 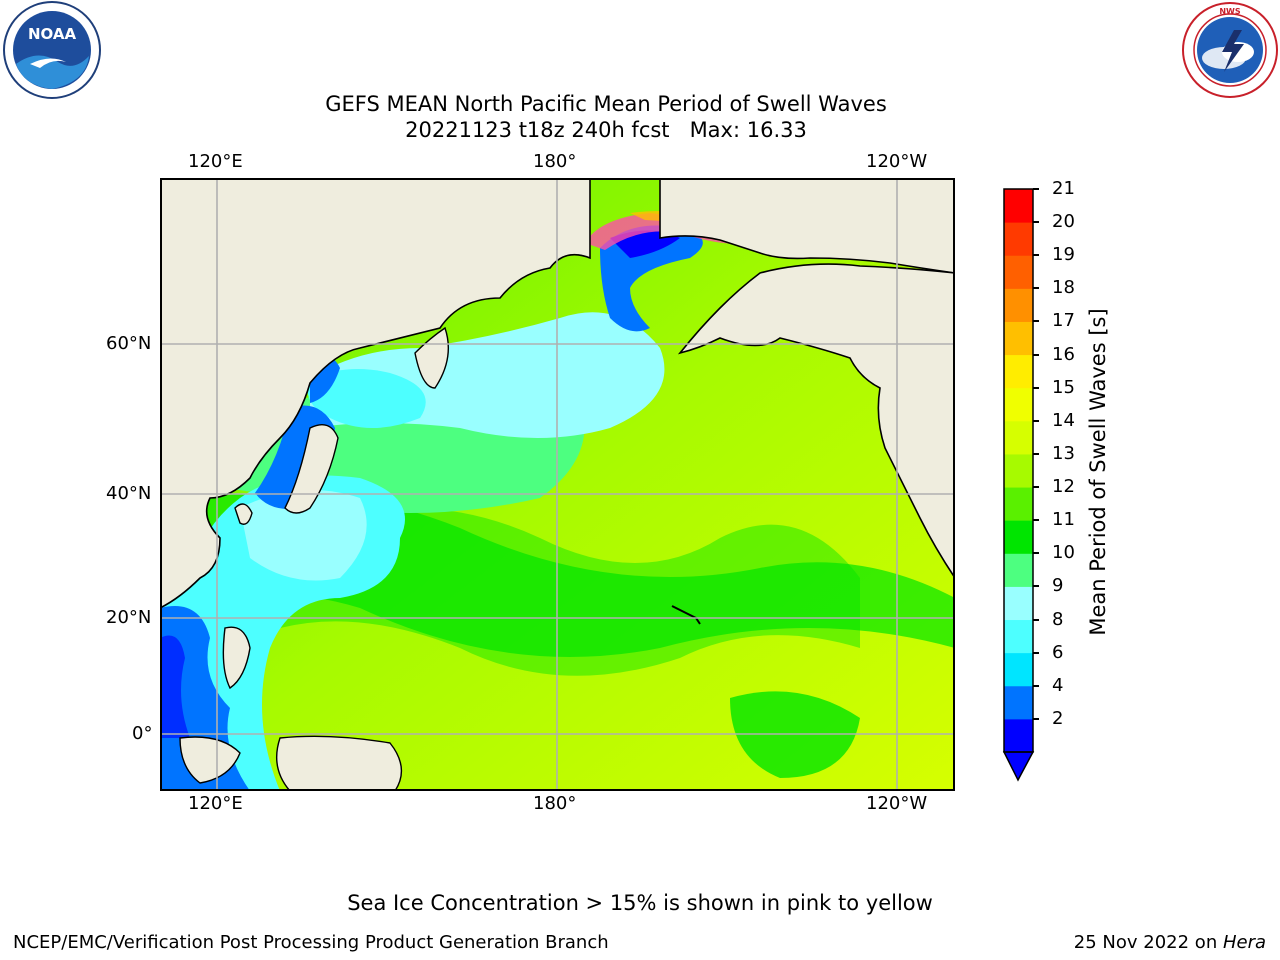 I want to click on colorbar-tick-label: 8, so click(x=1058, y=619).